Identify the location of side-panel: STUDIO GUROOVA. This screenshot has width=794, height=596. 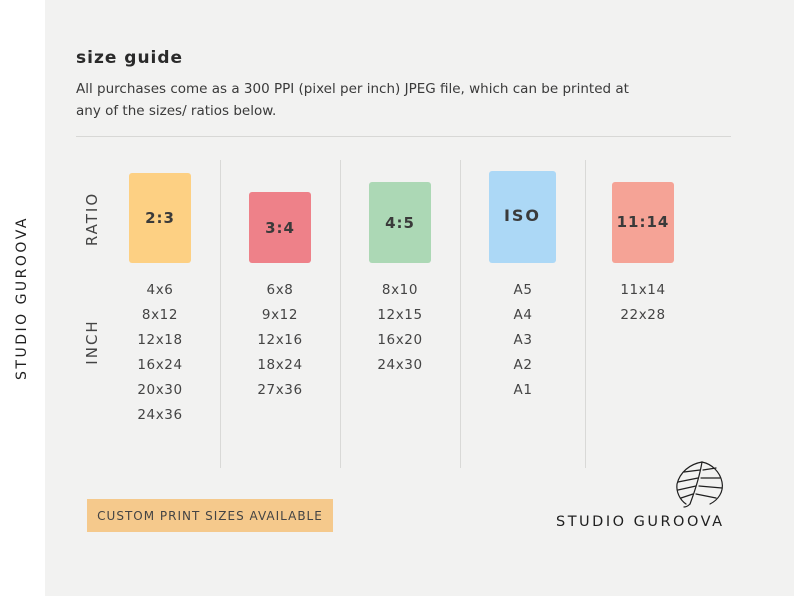
(22, 298).